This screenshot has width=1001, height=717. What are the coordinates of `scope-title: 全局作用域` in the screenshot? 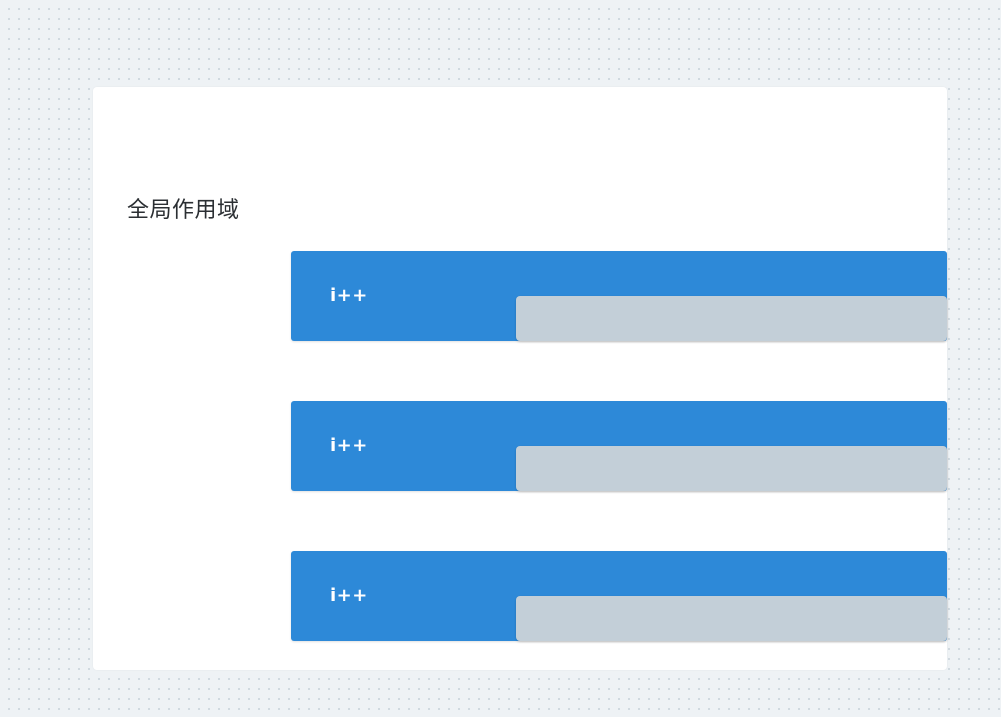 It's located at (183, 210).